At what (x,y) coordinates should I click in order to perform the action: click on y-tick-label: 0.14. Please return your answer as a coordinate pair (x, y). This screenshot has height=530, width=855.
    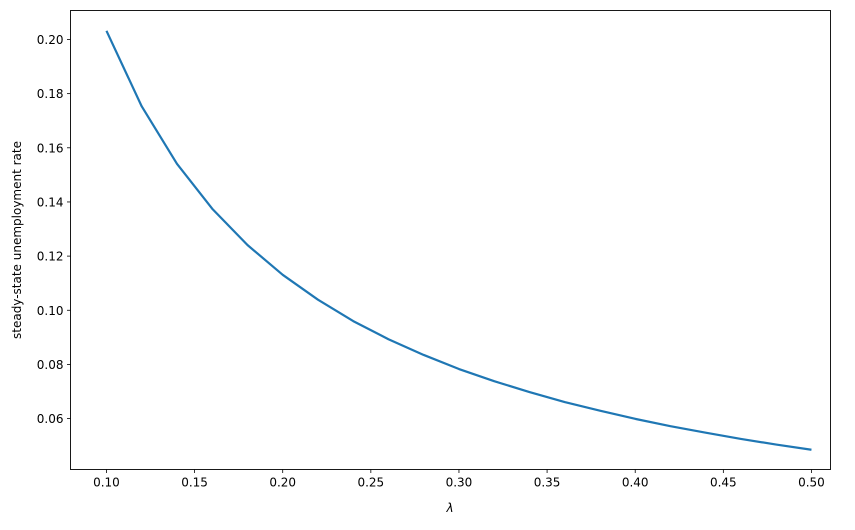
    Looking at the image, I should click on (50, 202).